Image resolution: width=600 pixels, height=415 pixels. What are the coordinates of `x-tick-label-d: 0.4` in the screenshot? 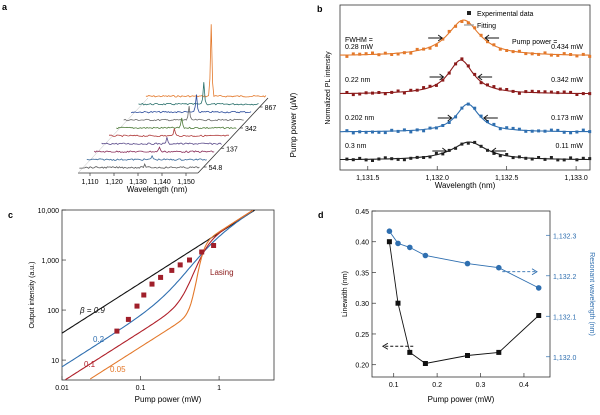 It's located at (524, 385).